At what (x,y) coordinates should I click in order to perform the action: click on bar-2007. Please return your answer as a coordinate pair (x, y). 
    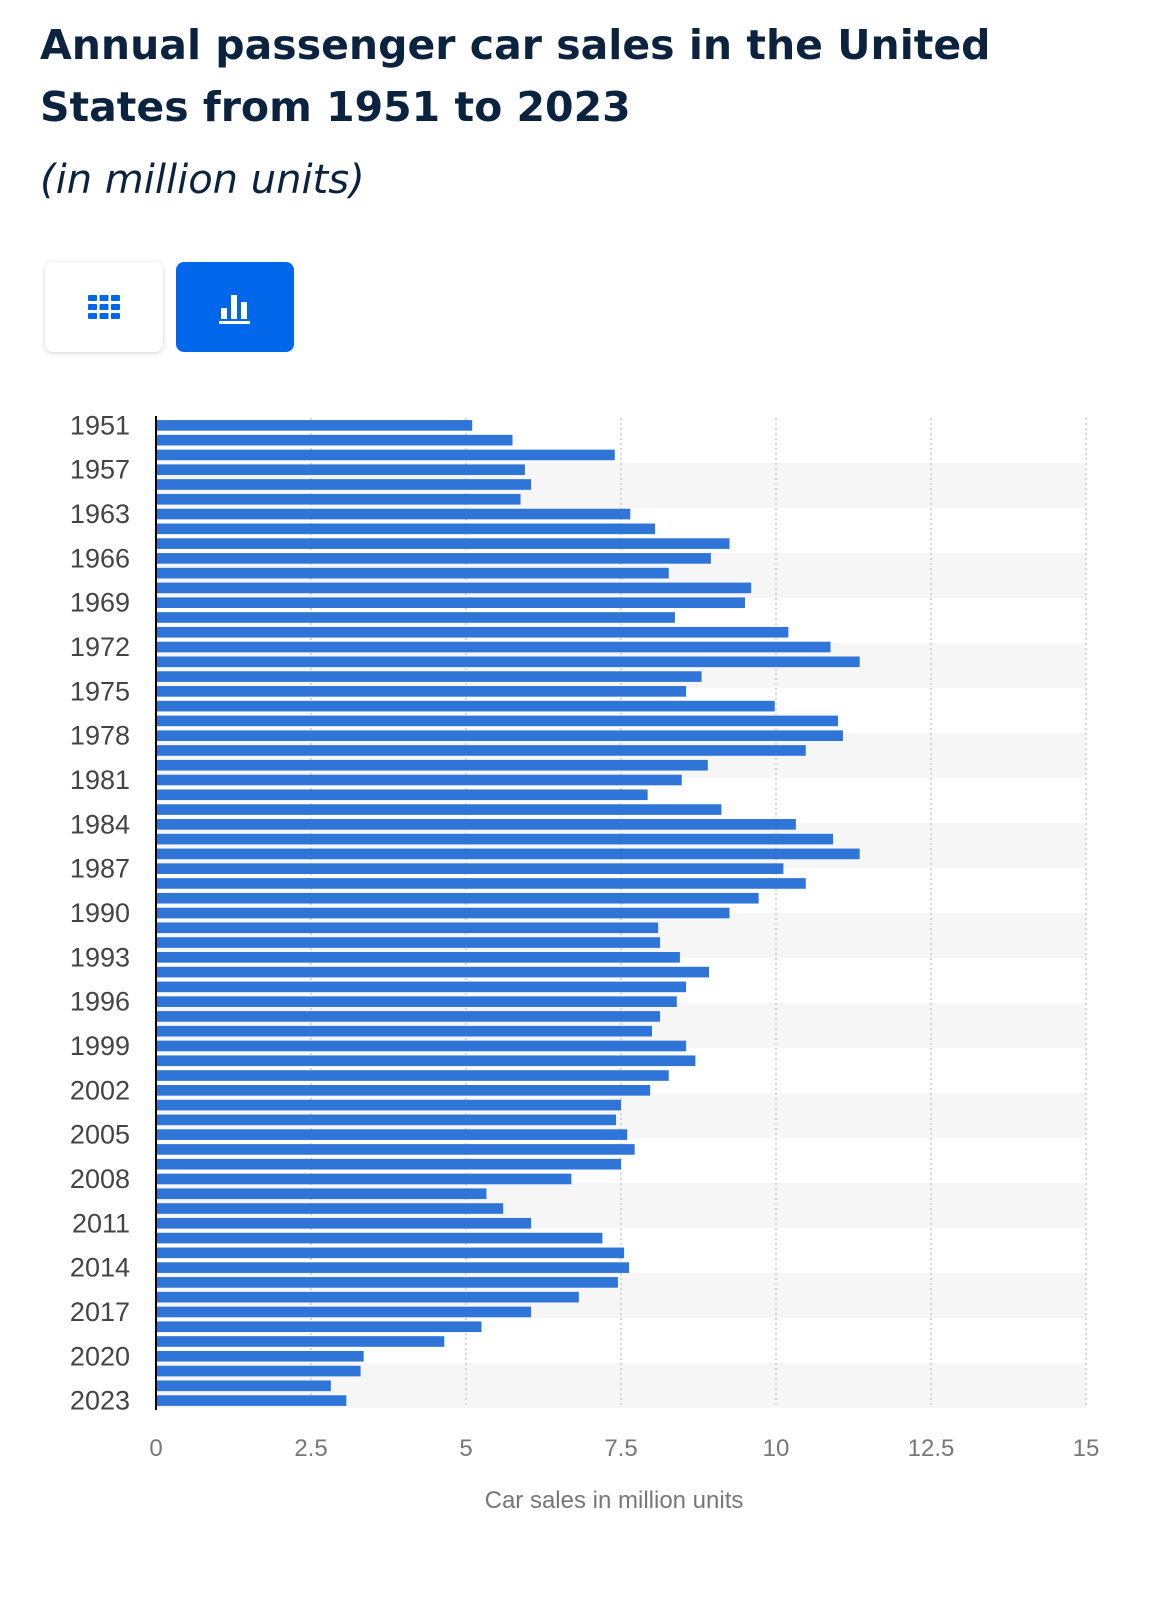
    Looking at the image, I should click on (388, 1164).